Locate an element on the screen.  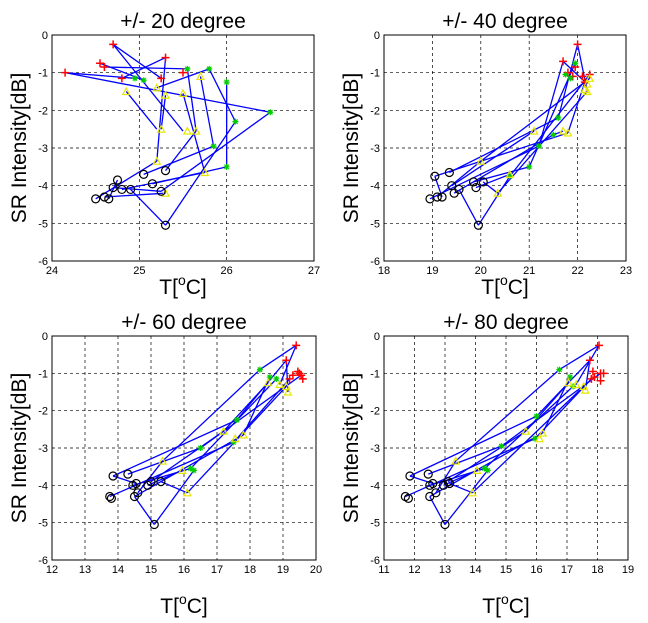
x-tick-label: 25 is located at coordinates (139, 271).